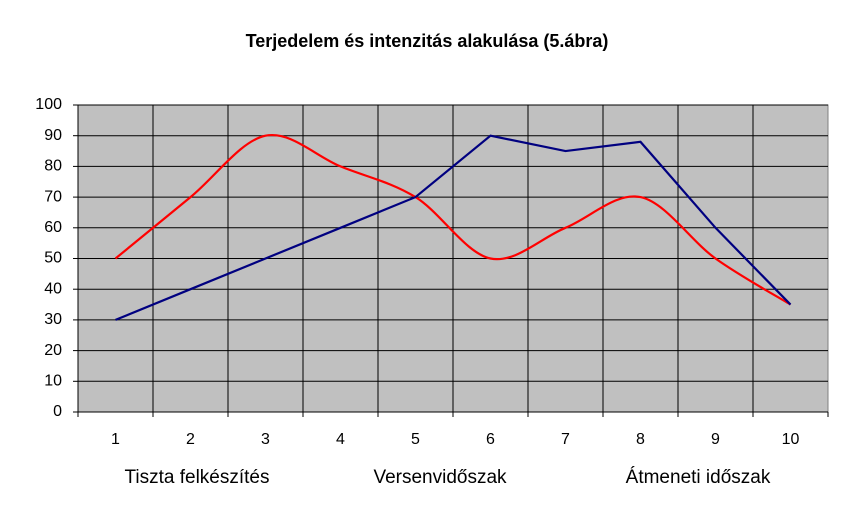 The width and height of the screenshot is (854, 520). What do you see at coordinates (340, 439) in the screenshot?
I see `x-tick-label: 4` at bounding box center [340, 439].